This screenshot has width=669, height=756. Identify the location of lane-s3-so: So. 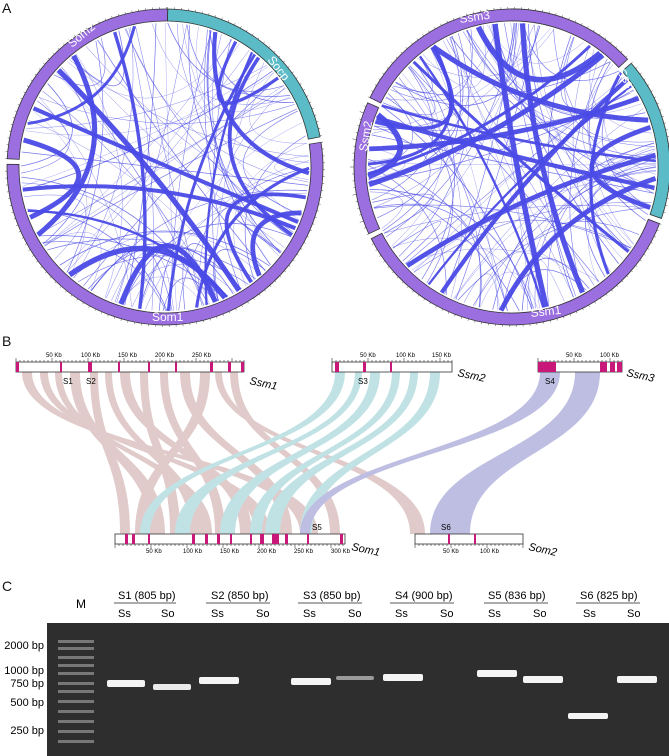
(354, 614).